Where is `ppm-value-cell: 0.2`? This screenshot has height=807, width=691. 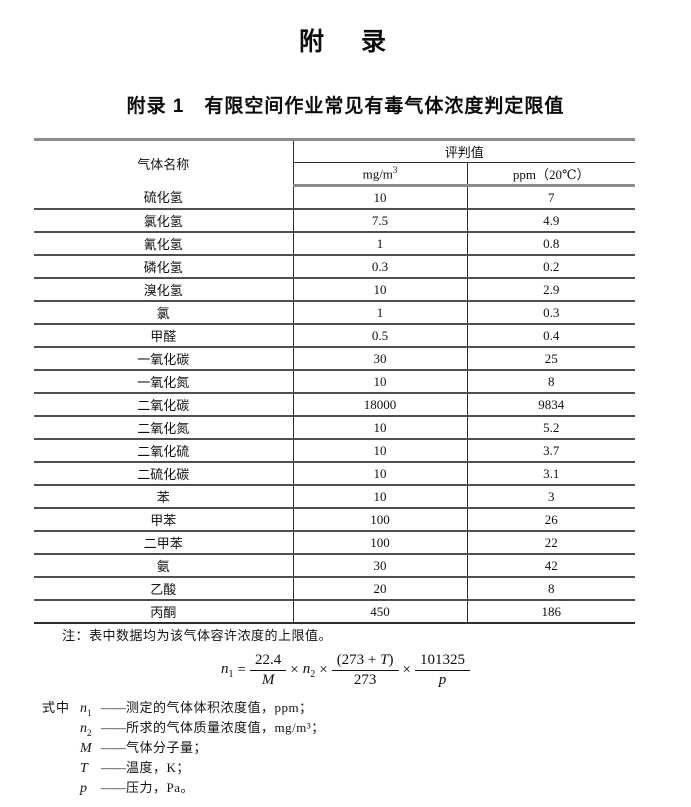
ppm-value-cell: 0.2 is located at coordinates (551, 267).